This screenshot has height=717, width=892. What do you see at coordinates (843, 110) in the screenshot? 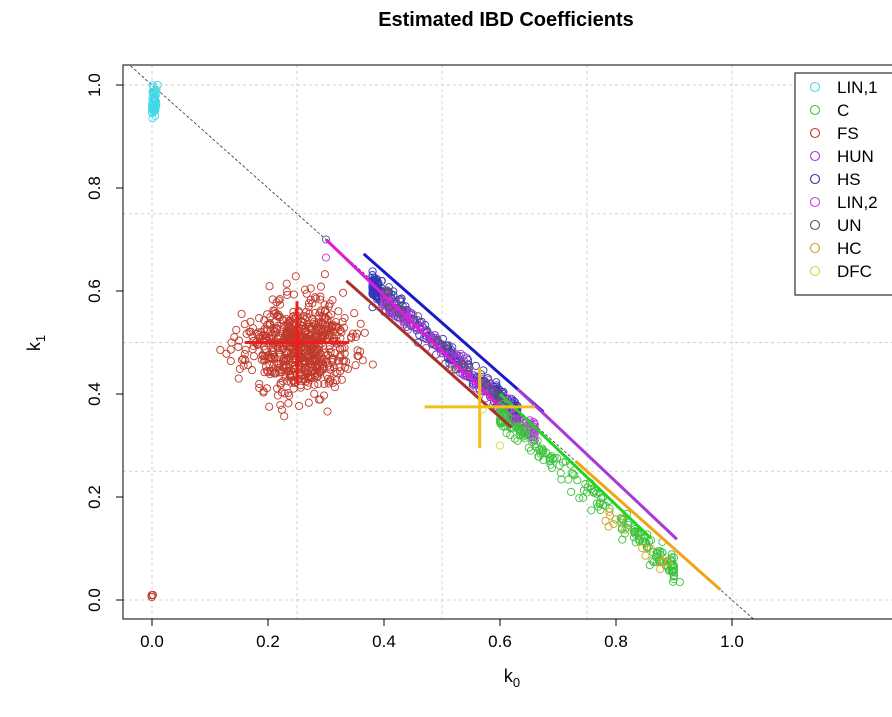
I see `legend-label: C` at bounding box center [843, 110].